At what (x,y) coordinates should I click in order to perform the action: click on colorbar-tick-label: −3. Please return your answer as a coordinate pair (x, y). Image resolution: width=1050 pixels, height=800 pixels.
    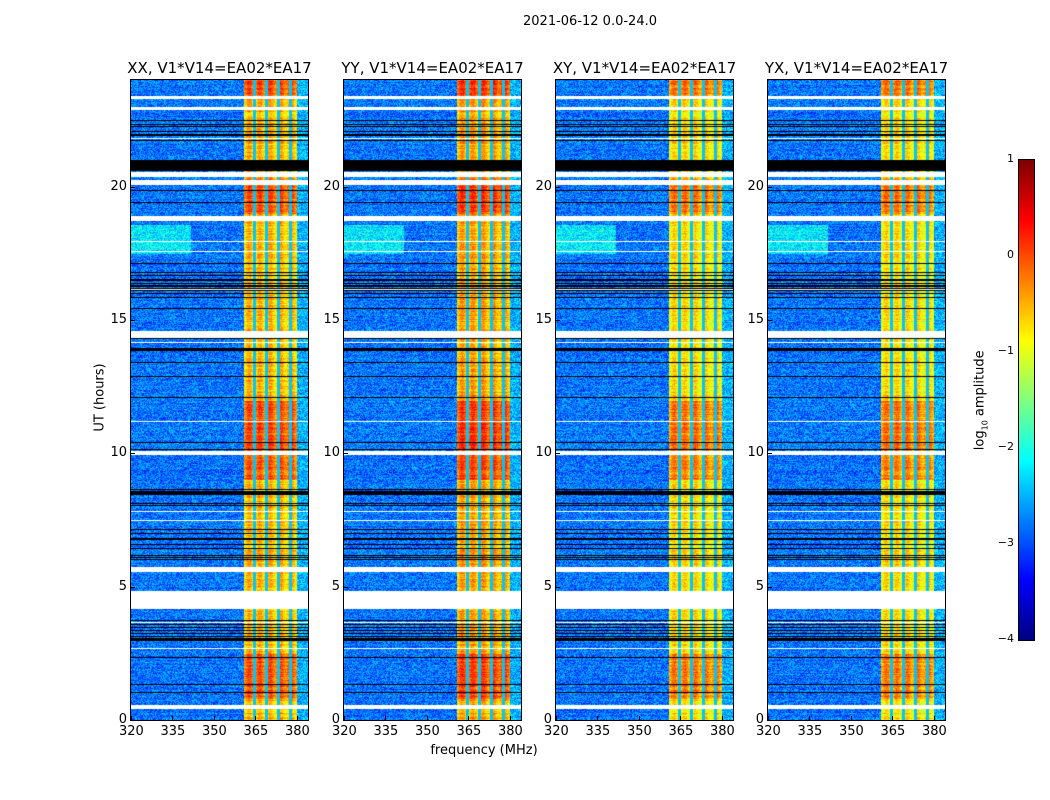
    Looking at the image, I should click on (1005, 542).